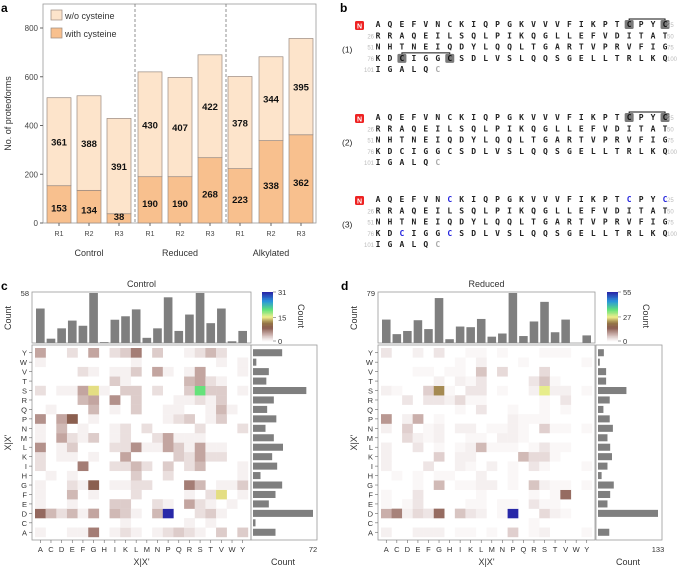 This screenshot has height=569, width=685. Describe the element at coordinates (179, 400) in the screenshot. I see `heatmap-cell-R-Q` at that location.